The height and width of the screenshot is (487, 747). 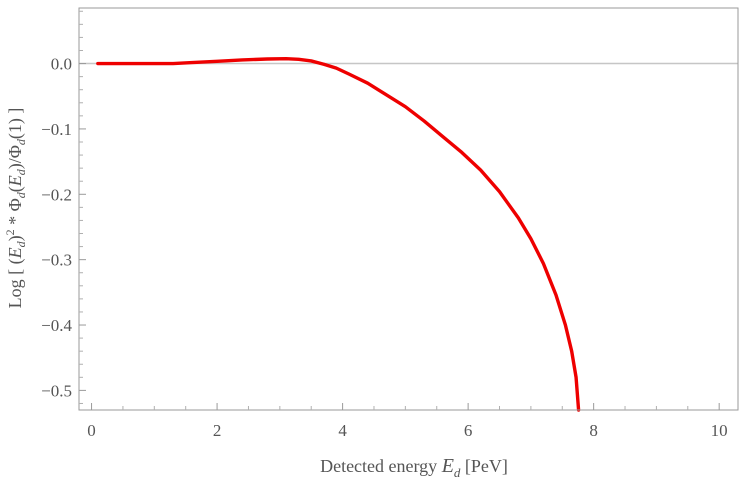 What do you see at coordinates (593, 430) in the screenshot?
I see `x-tick-label: 8` at bounding box center [593, 430].